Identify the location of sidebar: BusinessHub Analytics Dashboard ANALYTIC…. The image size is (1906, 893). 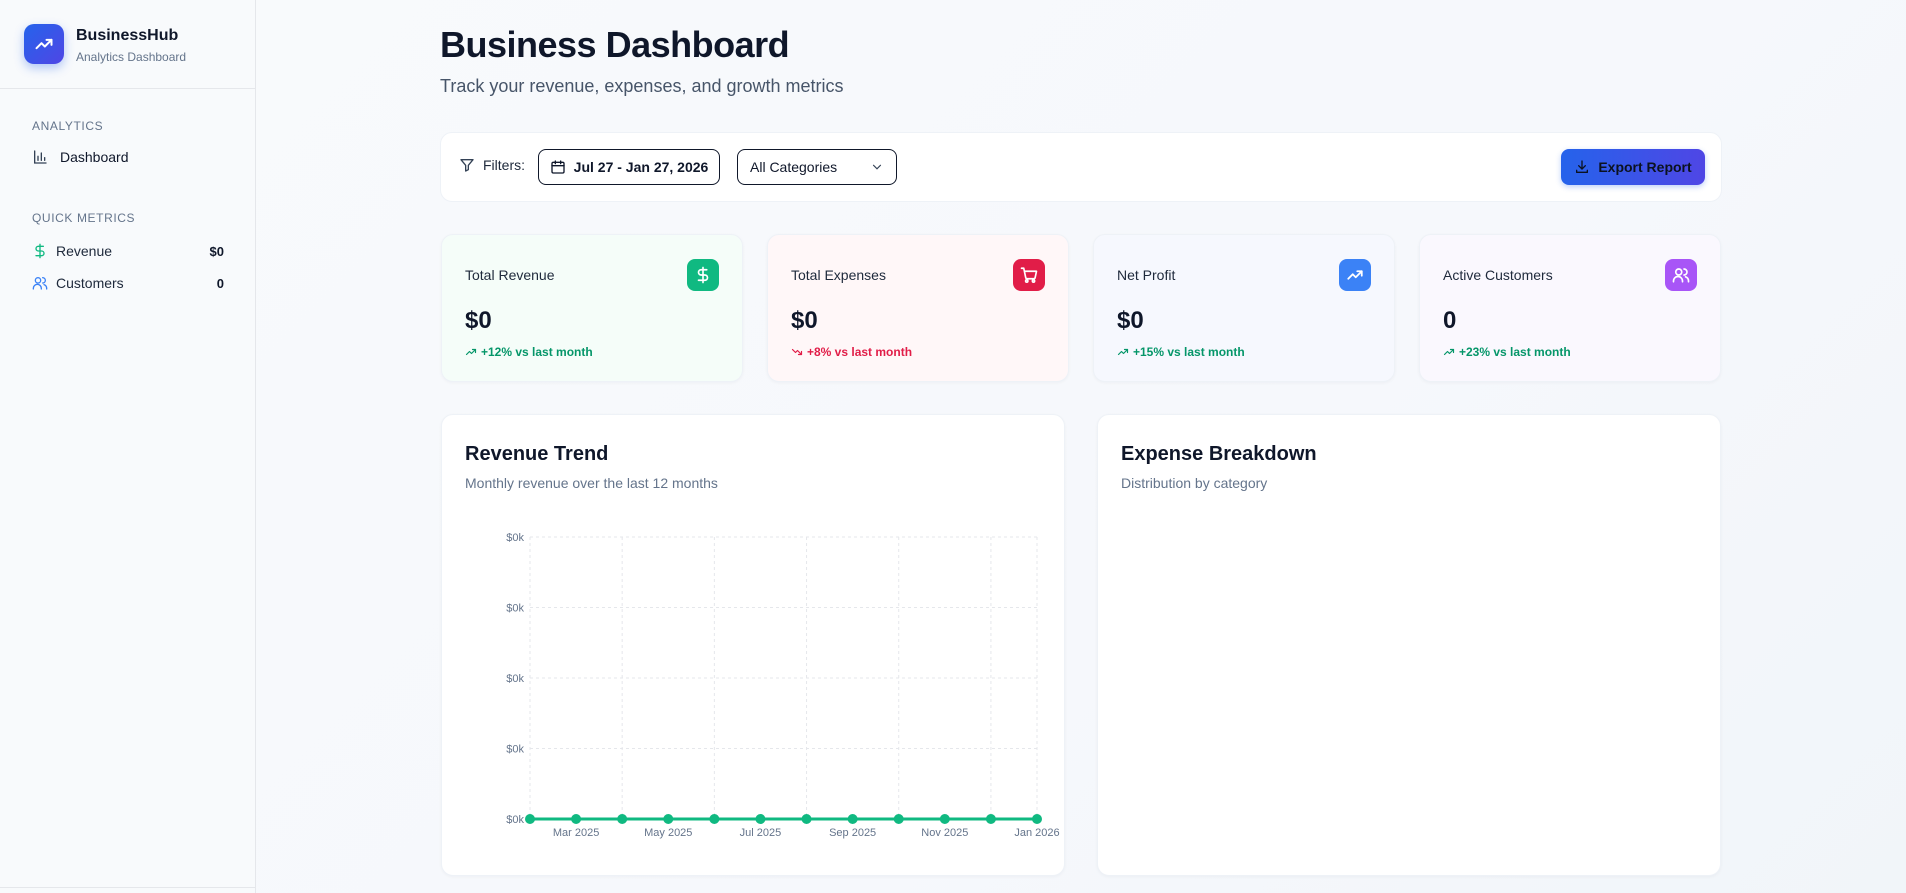
(128, 446).